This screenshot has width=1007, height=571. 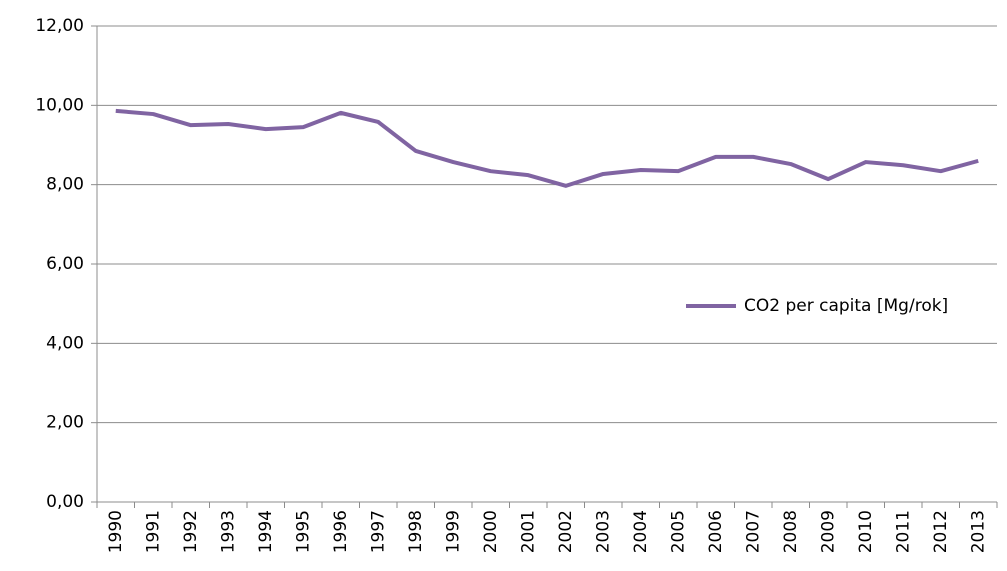 I want to click on y-tick-label: 12,00, so click(x=59, y=26).